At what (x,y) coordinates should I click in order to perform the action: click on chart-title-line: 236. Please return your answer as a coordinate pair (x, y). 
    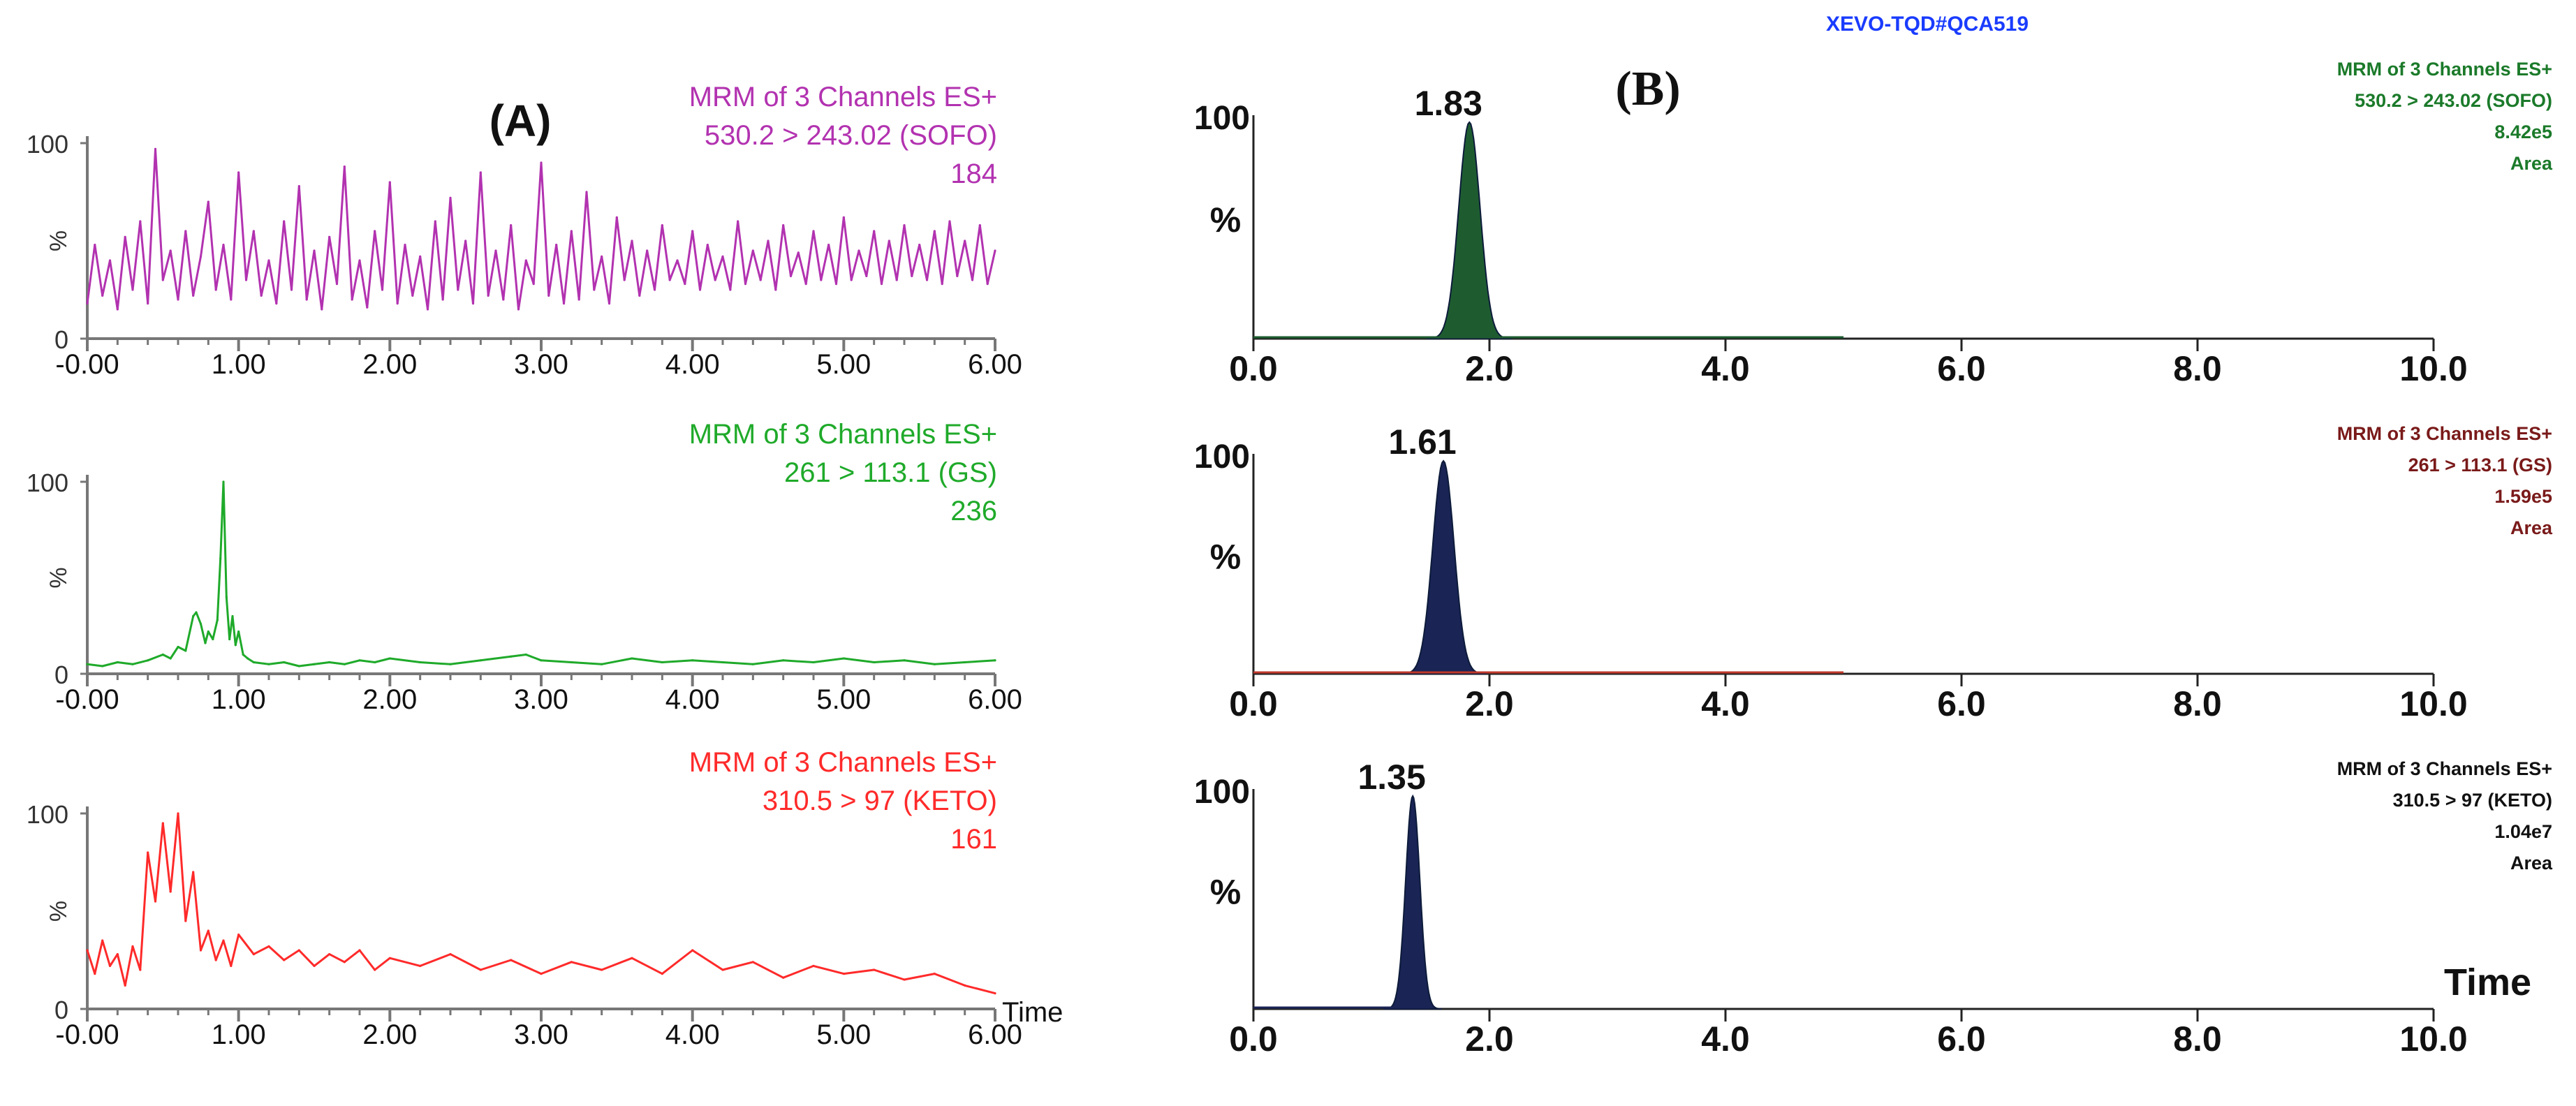
    Looking at the image, I should click on (974, 511).